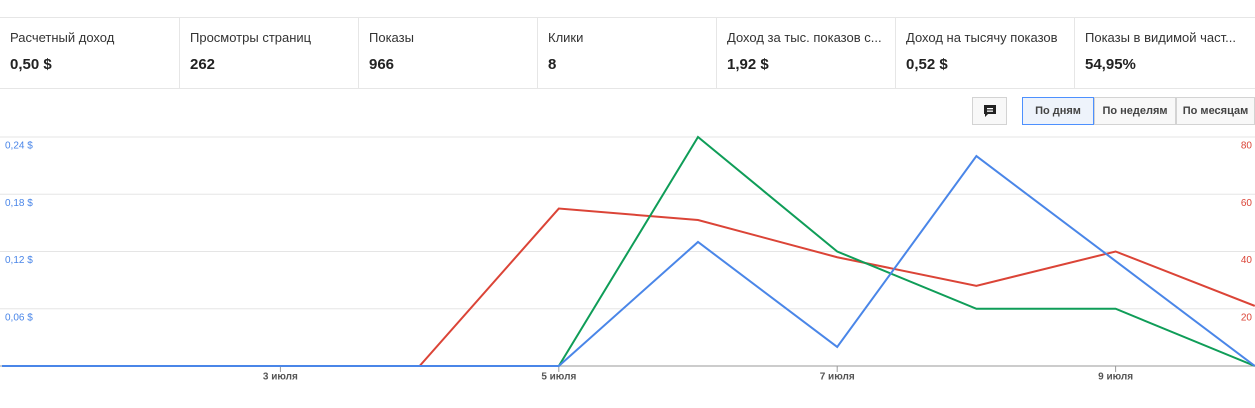 The height and width of the screenshot is (408, 1255). Describe the element at coordinates (19, 317) in the screenshot. I see `y-tick-label: 0,06 $` at that location.